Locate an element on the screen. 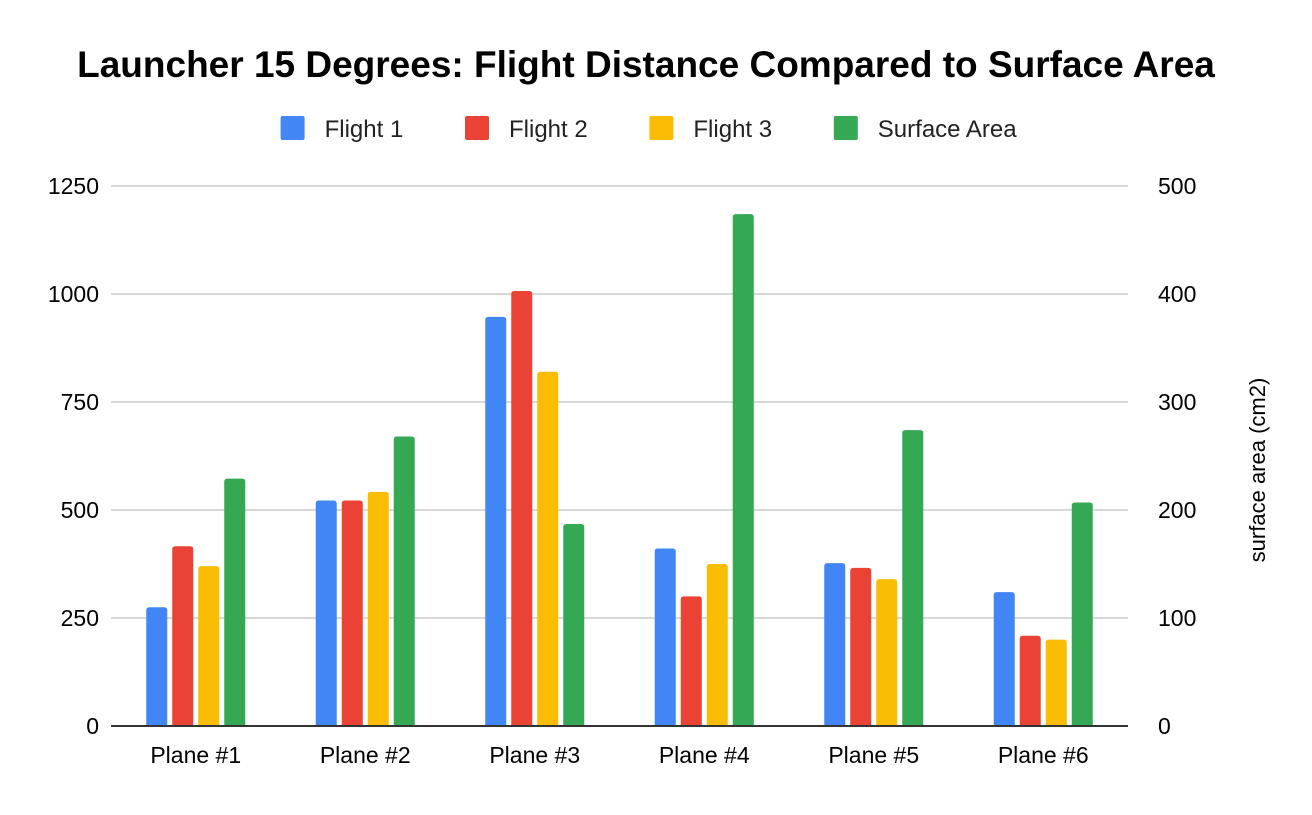 The image size is (1312, 815). left-axis-tick-label: 500 is located at coordinates (80, 510).